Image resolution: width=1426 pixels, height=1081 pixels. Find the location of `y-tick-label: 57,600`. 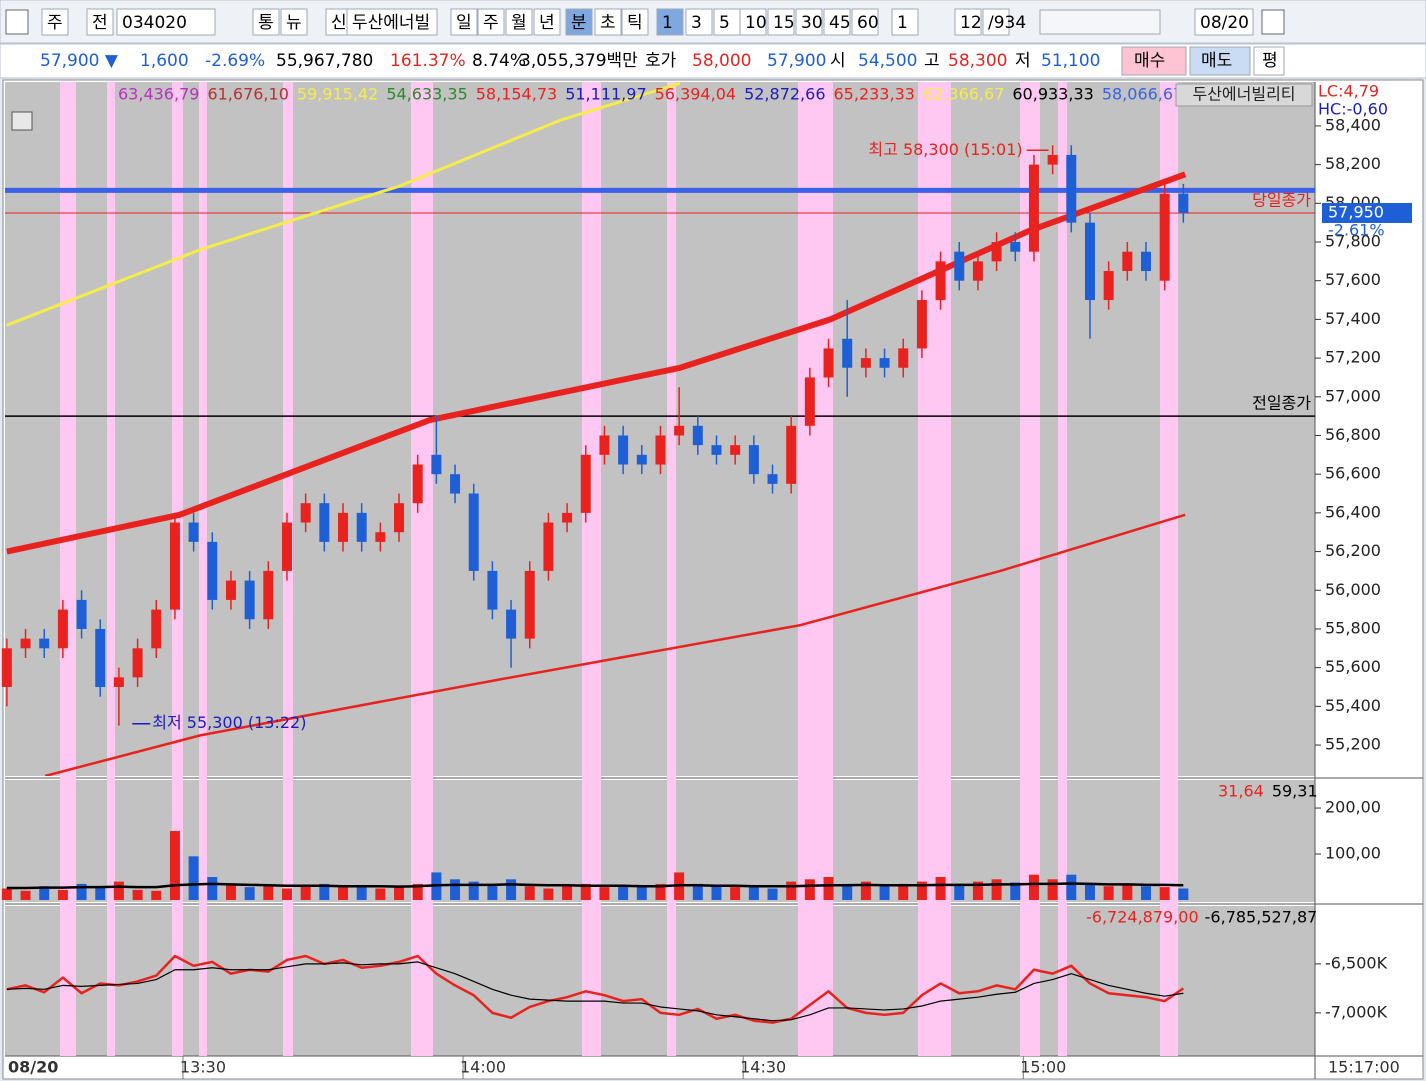

y-tick-label: 57,600 is located at coordinates (1353, 279).